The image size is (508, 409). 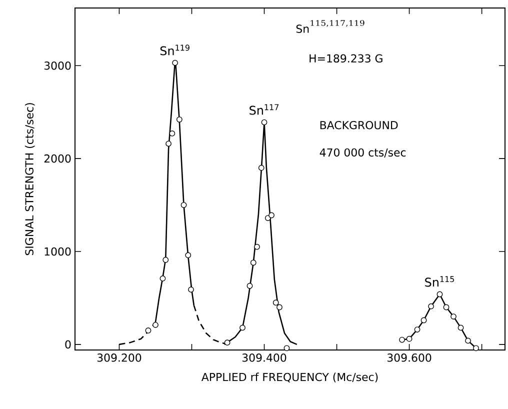 What do you see at coordinates (57, 65) in the screenshot?
I see `y-tick-label: 3000` at bounding box center [57, 65].